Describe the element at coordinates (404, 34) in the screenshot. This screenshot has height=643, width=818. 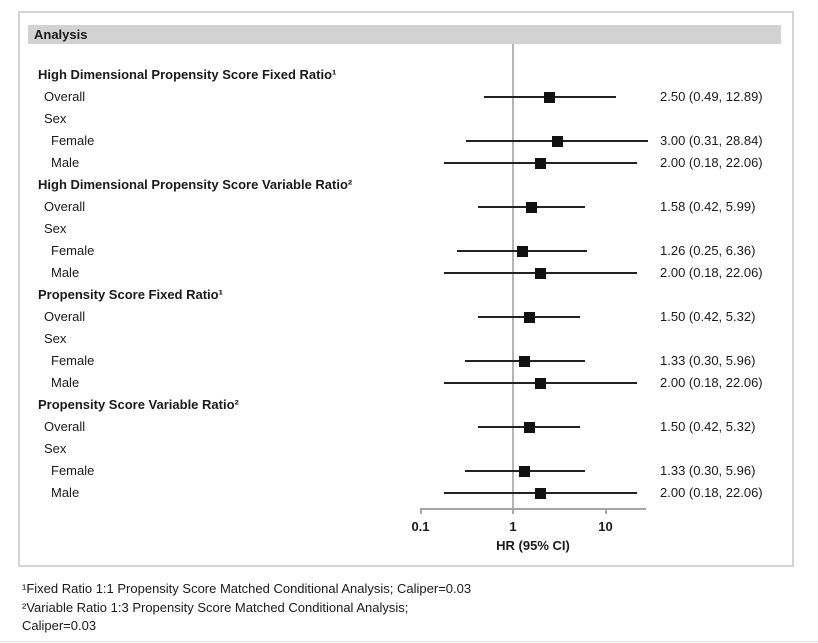
I see `analysis-header: Analysis` at that location.